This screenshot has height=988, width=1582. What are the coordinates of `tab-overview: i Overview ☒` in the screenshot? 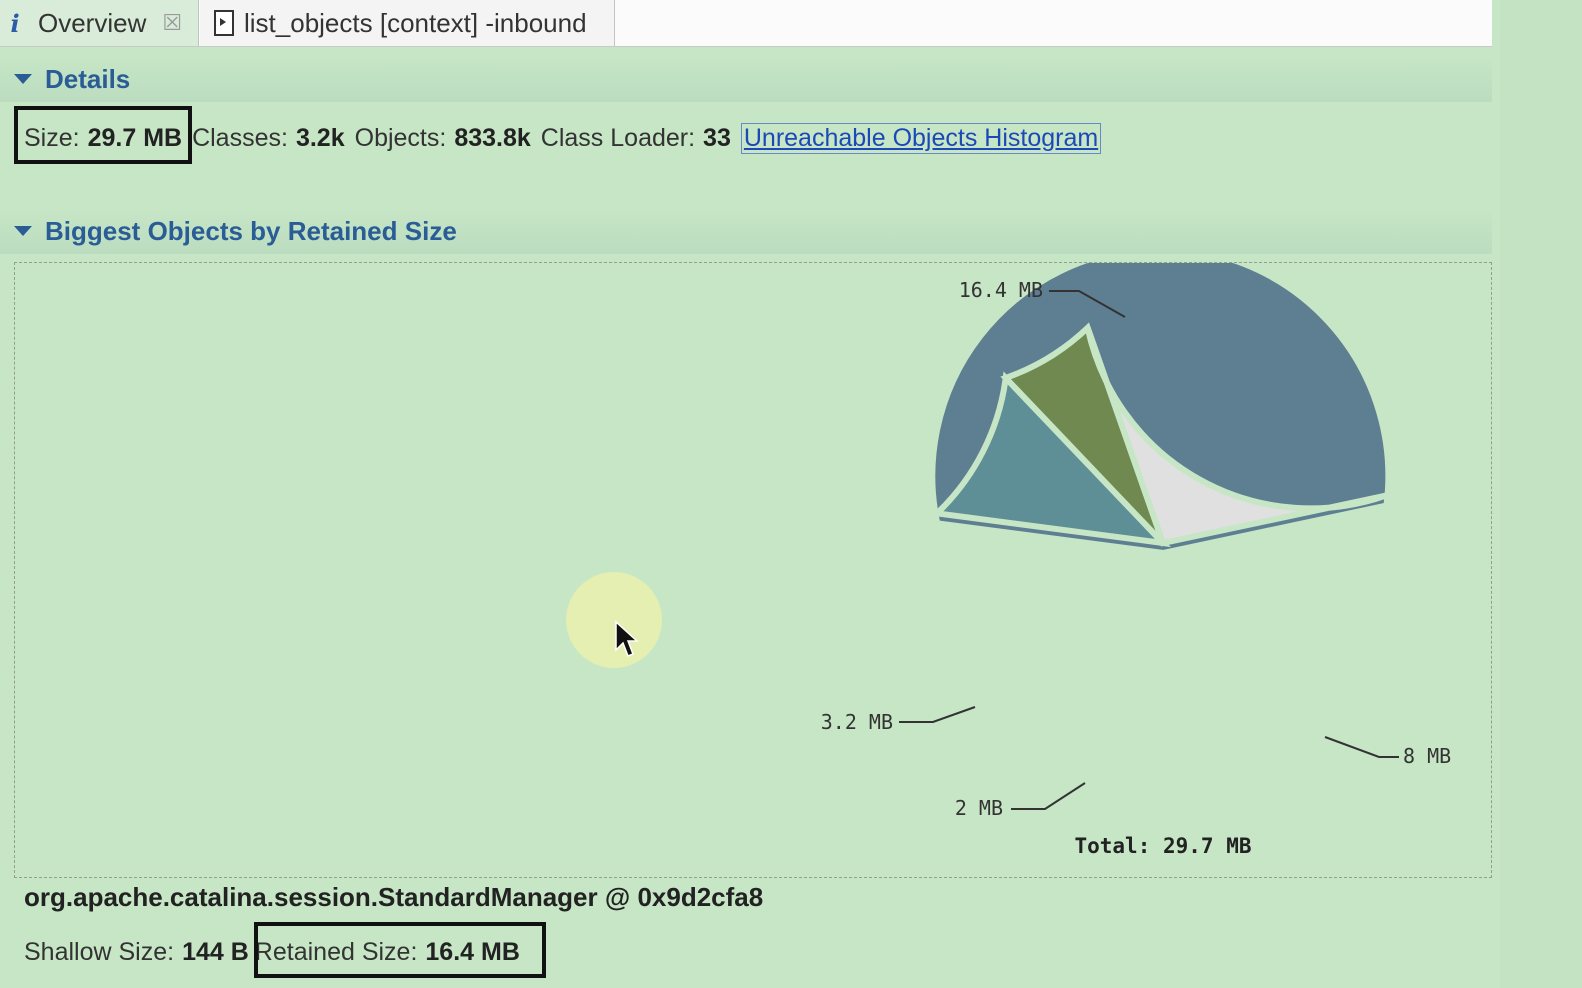 It's located at (99, 23).